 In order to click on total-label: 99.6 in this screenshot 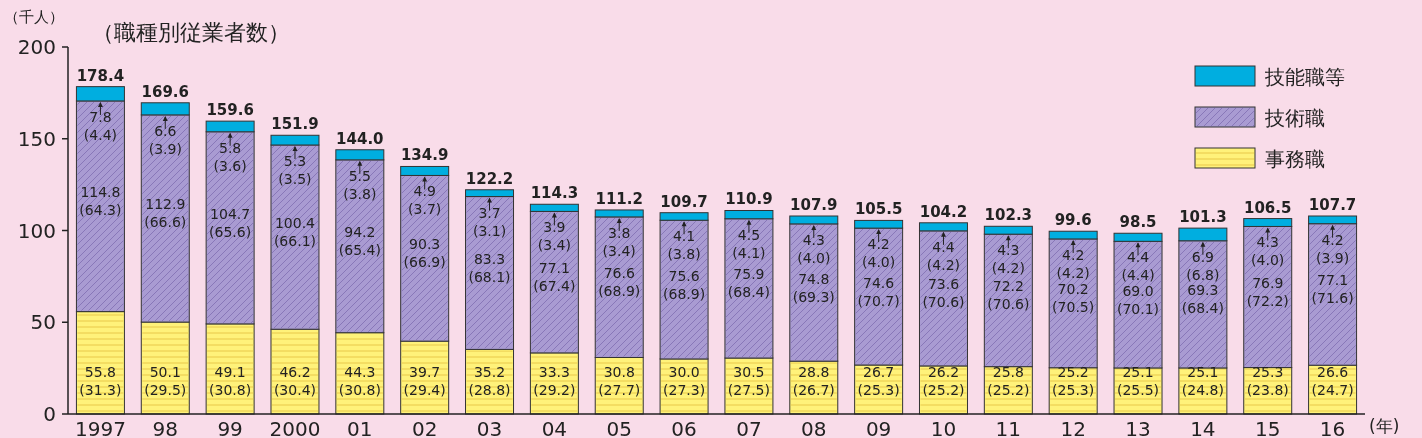, I will do `click(1073, 220)`.